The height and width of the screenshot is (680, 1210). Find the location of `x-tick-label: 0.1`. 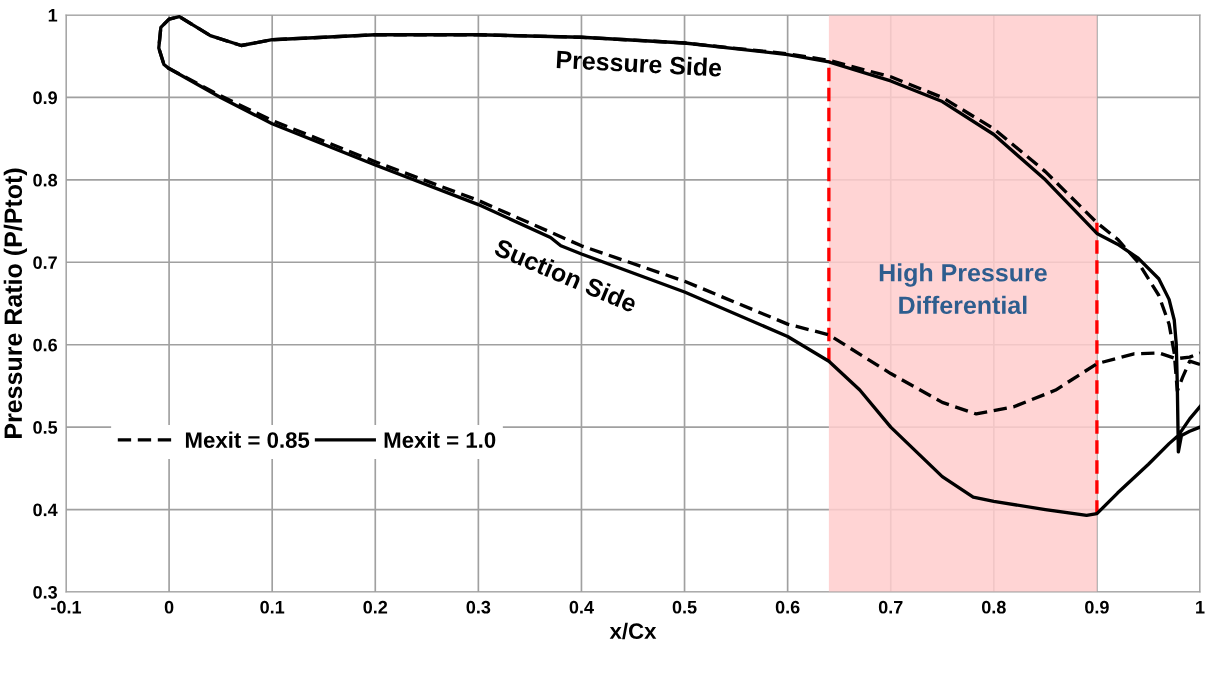

x-tick-label: 0.1 is located at coordinates (272, 607).